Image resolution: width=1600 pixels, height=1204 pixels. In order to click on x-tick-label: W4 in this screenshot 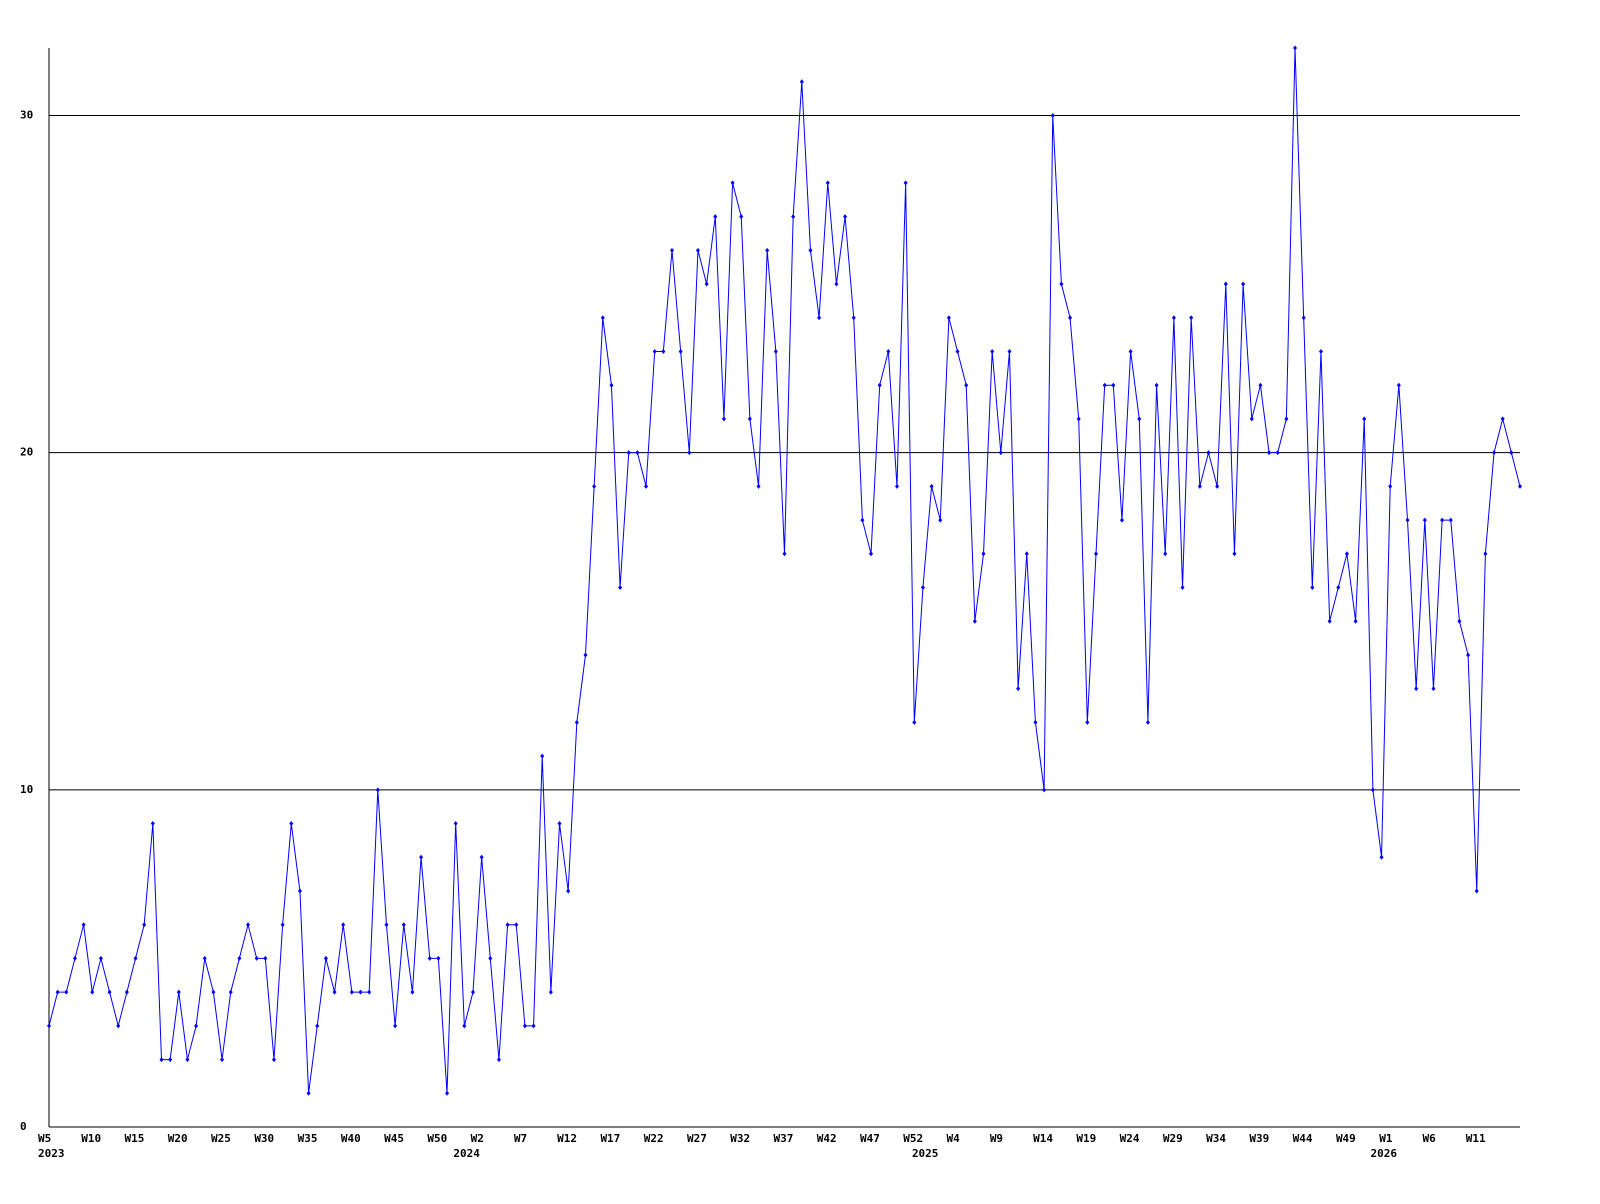, I will do `click(954, 1138)`.